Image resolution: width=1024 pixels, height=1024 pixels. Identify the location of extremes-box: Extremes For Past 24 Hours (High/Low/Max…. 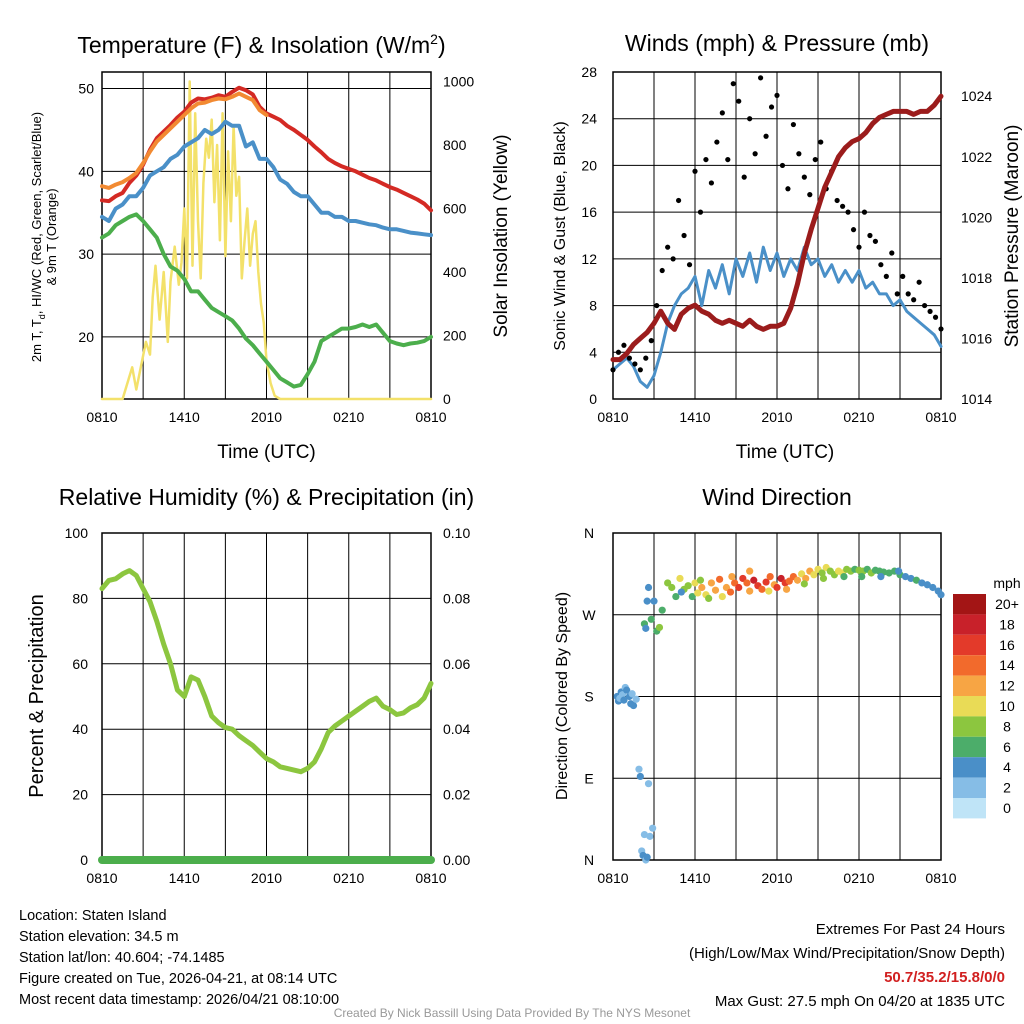
(847, 966).